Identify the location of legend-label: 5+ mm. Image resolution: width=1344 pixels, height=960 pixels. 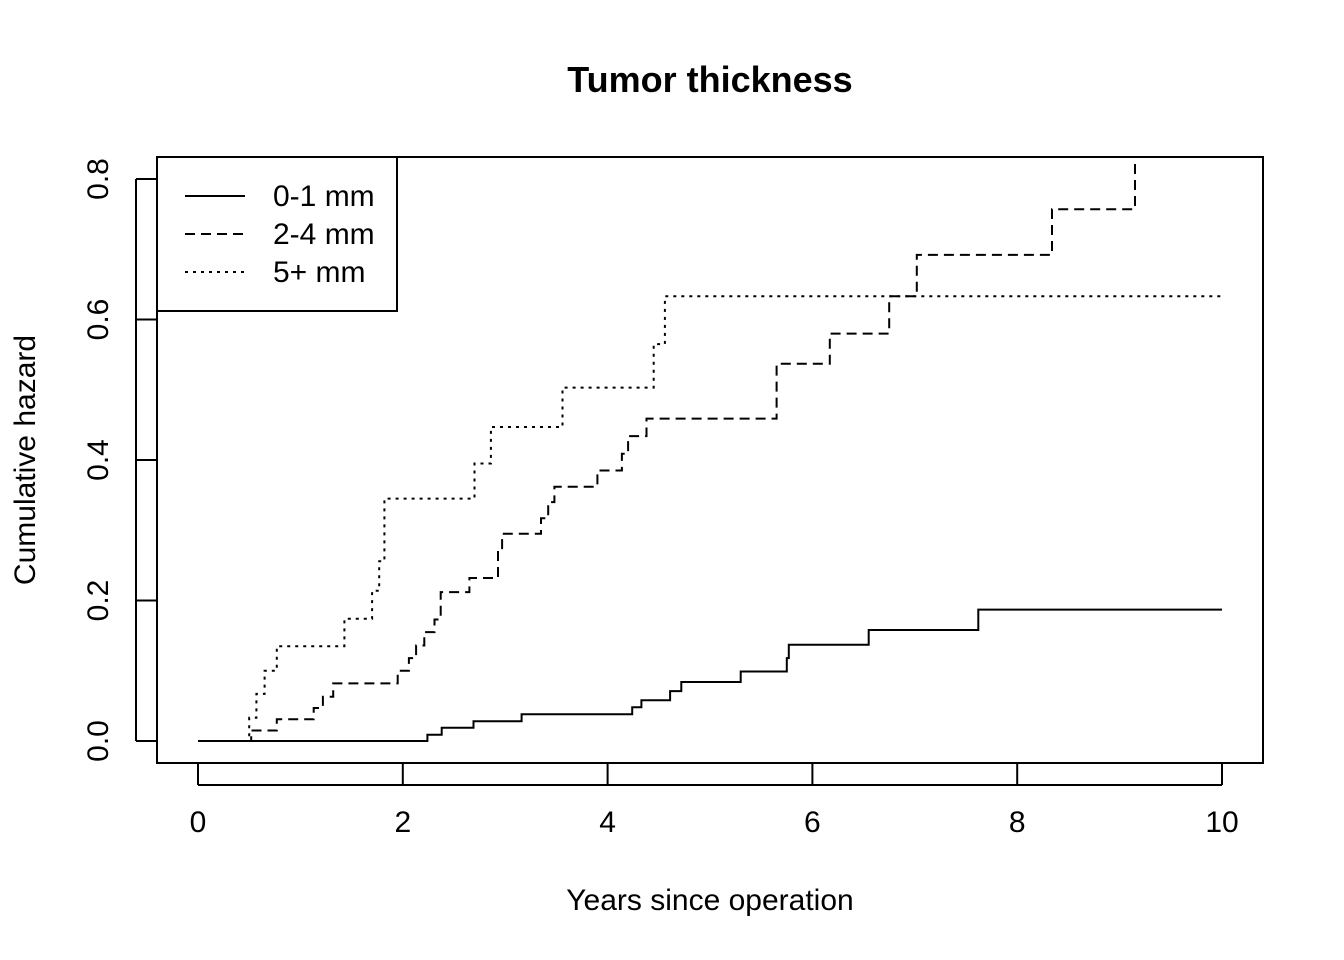
(319, 272).